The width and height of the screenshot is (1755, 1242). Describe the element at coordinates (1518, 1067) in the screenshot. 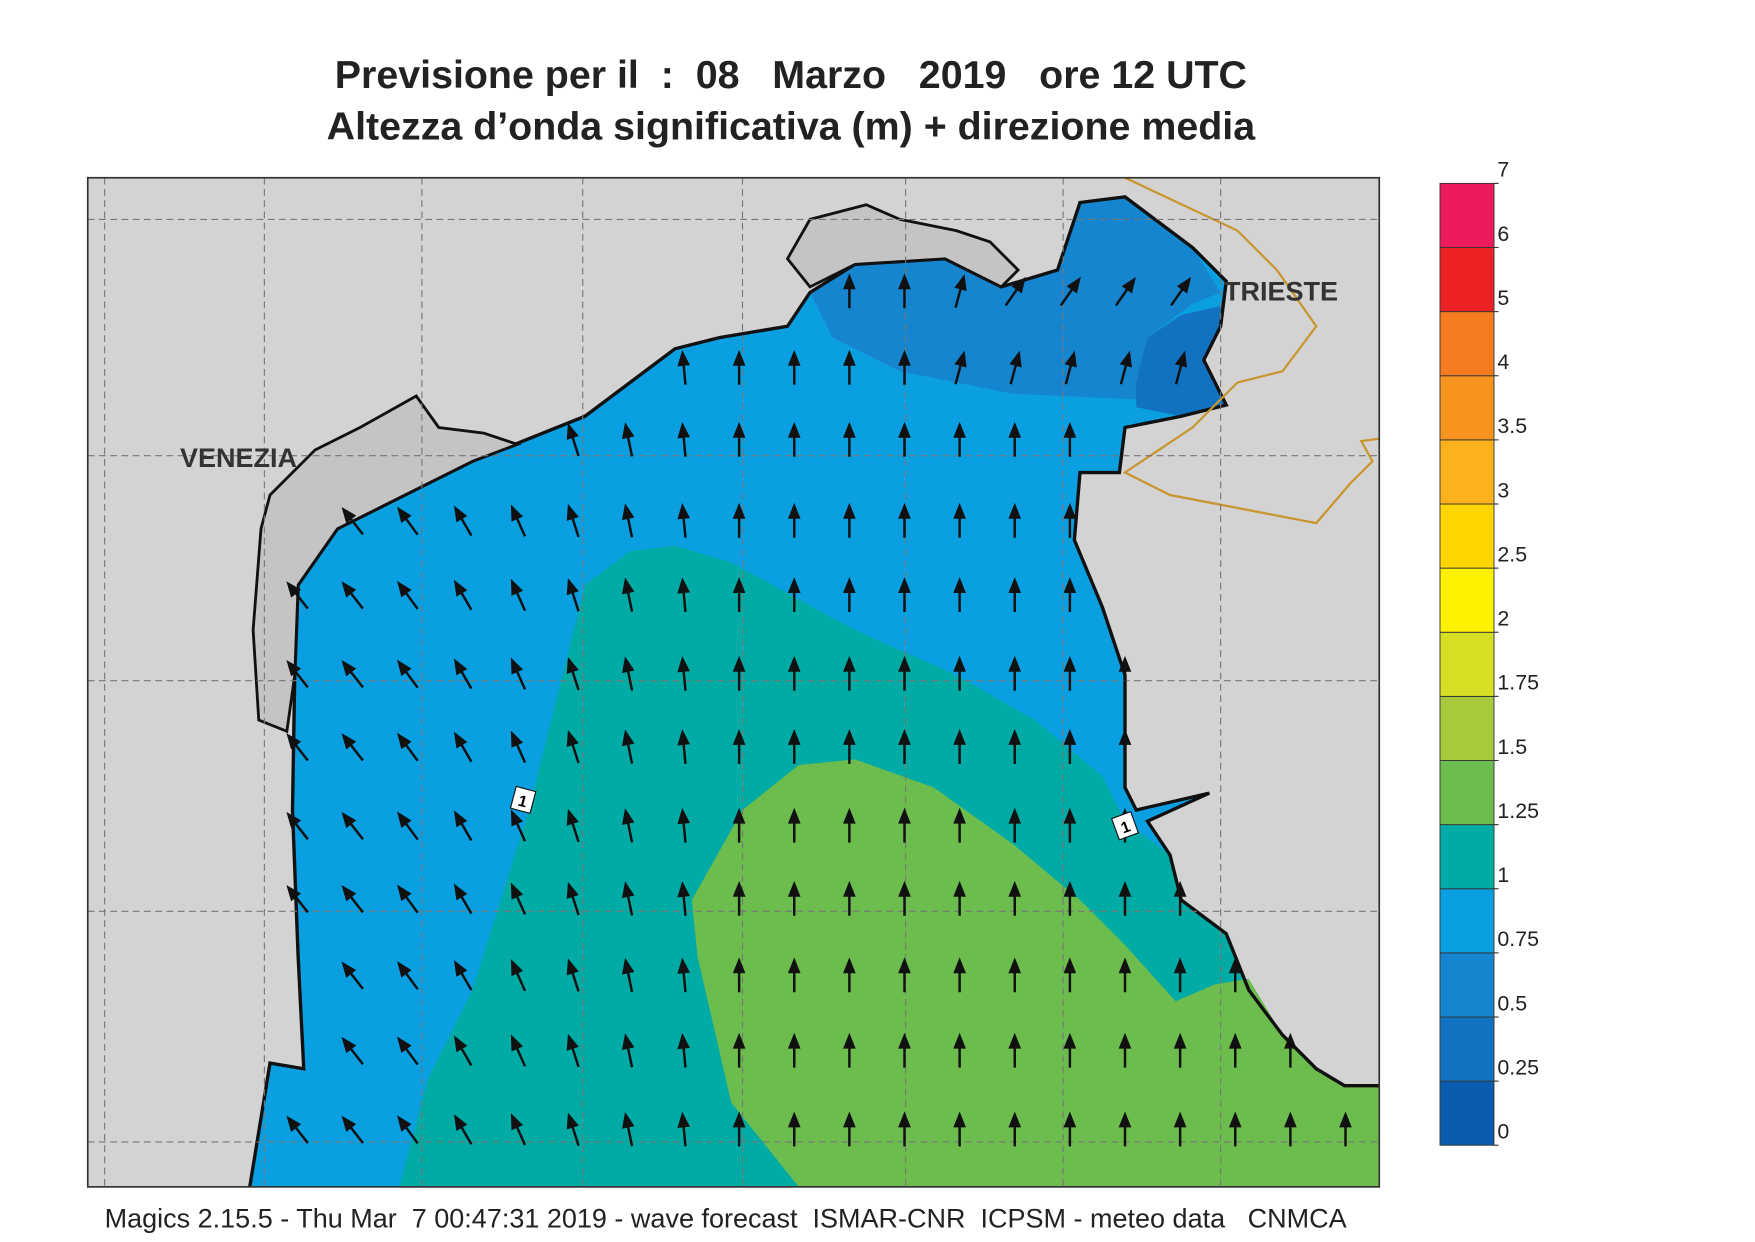

I see `colorbar-label: 0.25` at that location.